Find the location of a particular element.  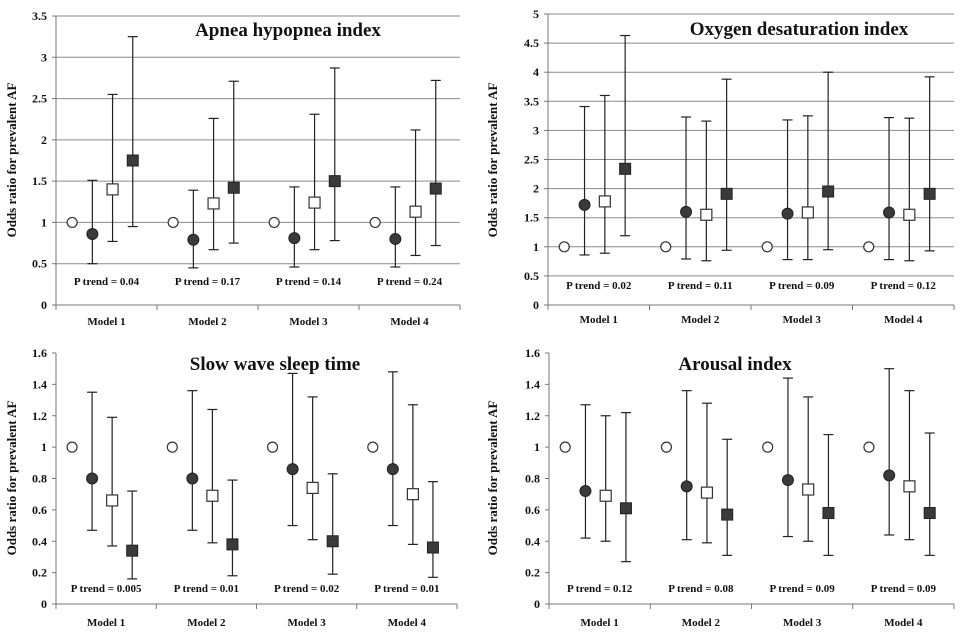

p-trend-label: P trend = 0.11 is located at coordinates (700, 286).